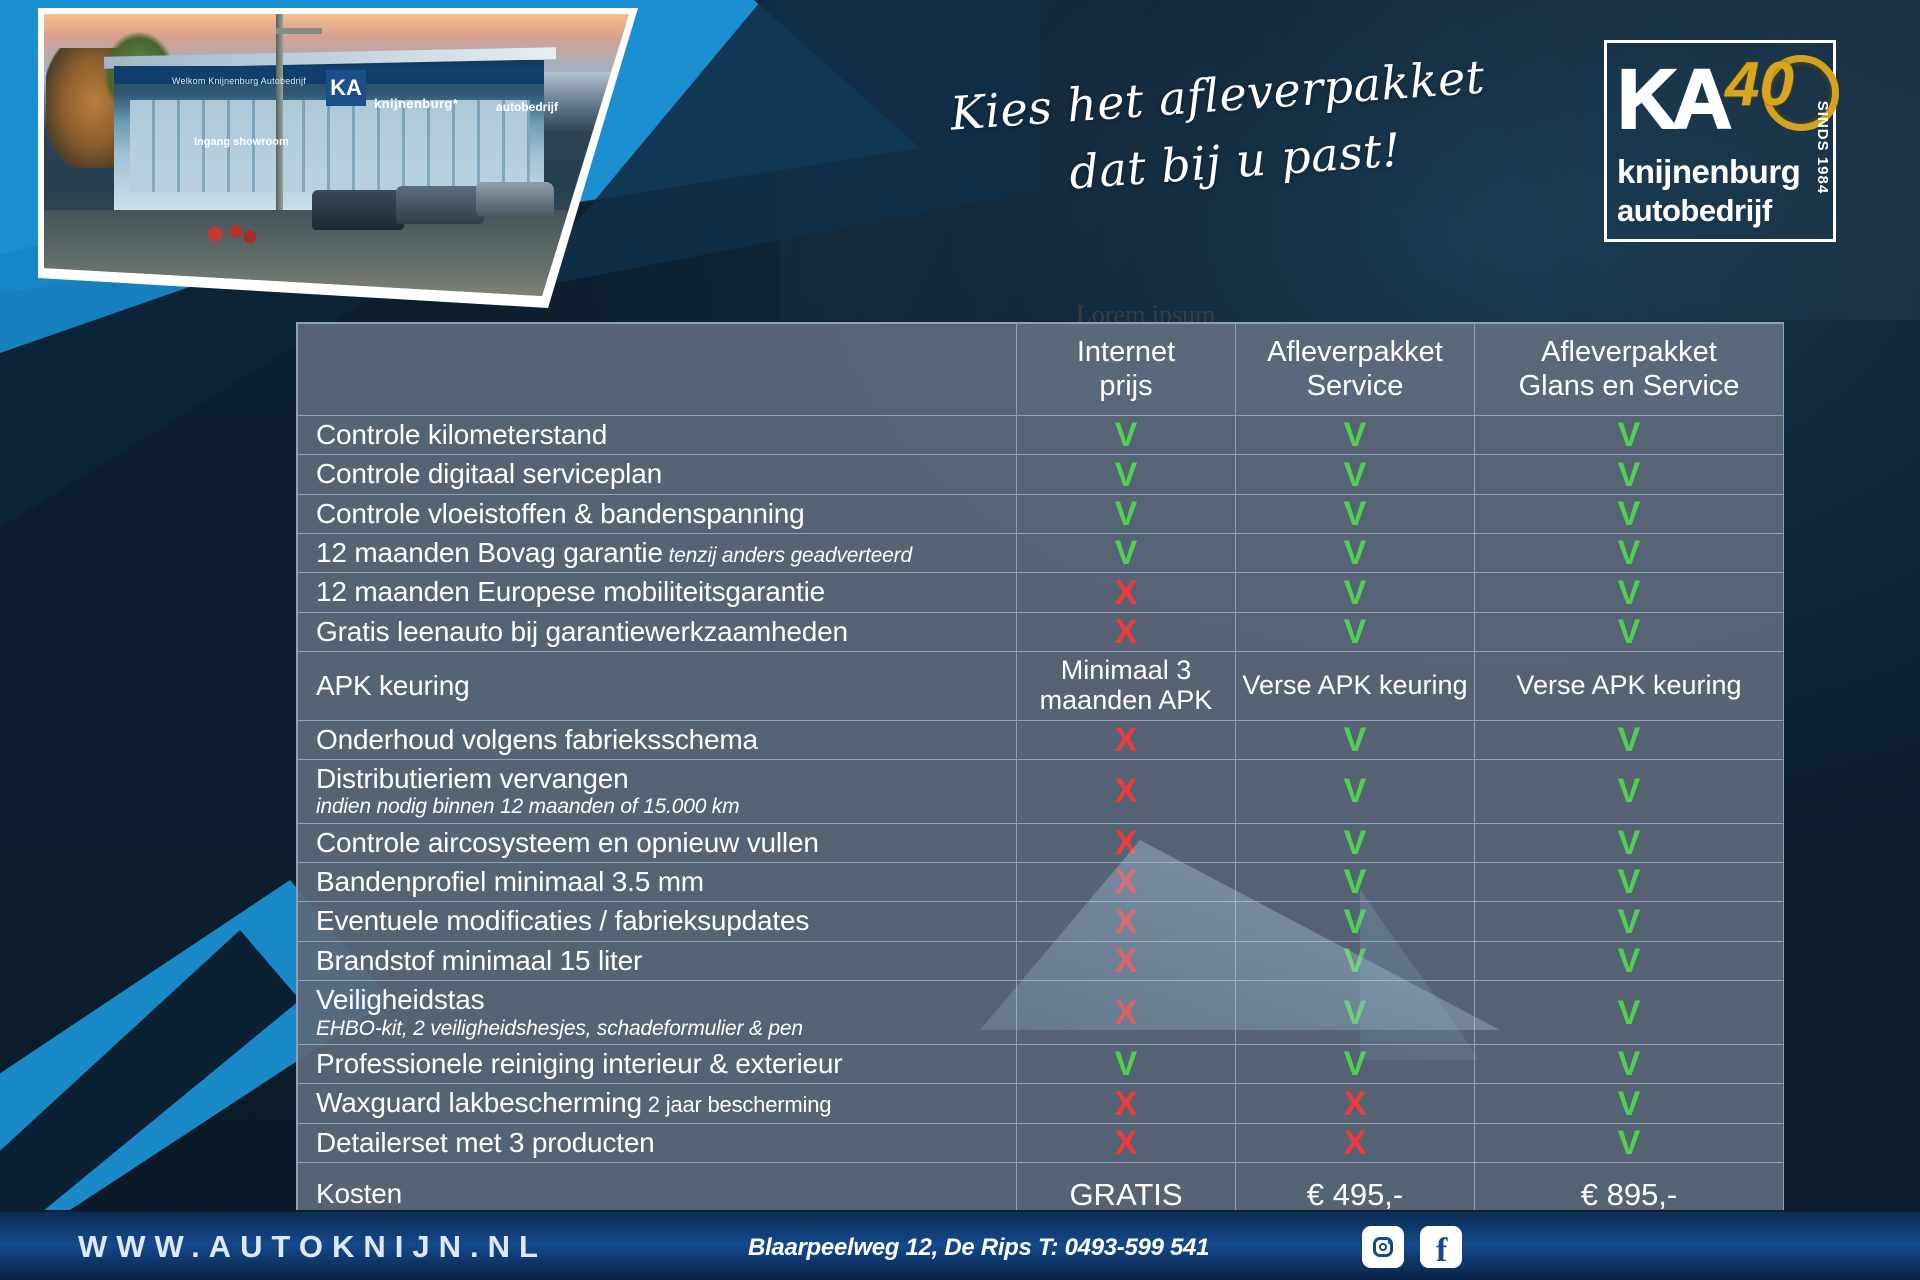 The image size is (1920, 1280). I want to click on header-afleverpakket-service: Afleverpakket Service, so click(1355, 369).